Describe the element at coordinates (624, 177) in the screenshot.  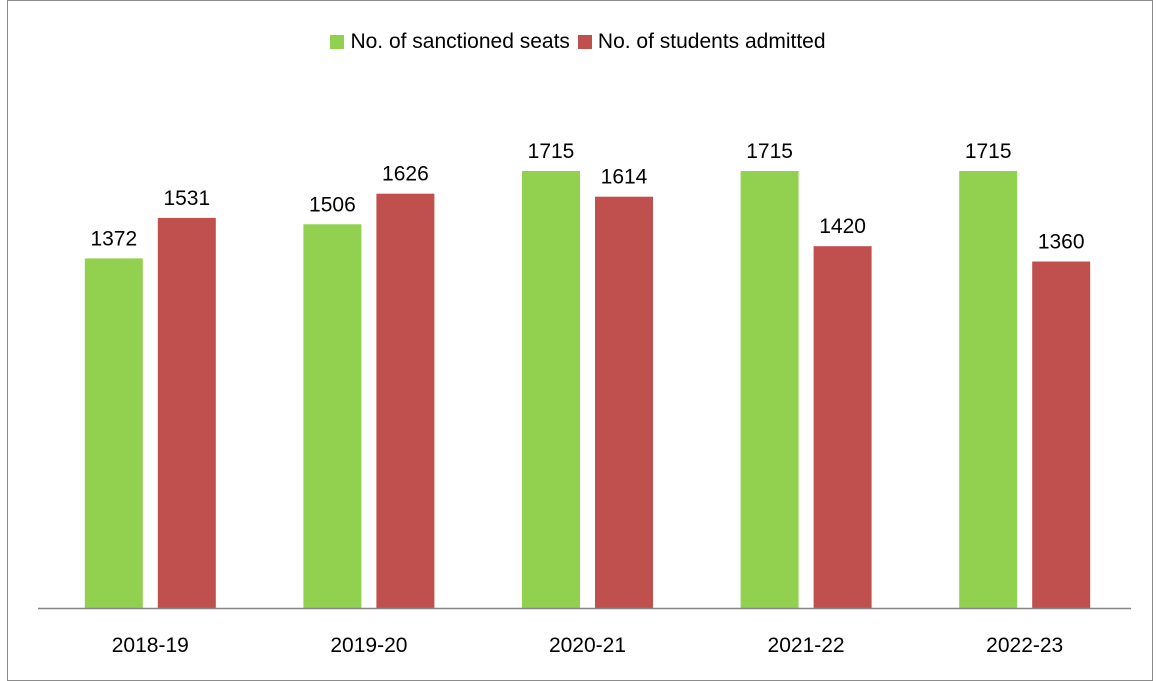
I see `data-label-students-admitted-2020-21: 1614` at that location.